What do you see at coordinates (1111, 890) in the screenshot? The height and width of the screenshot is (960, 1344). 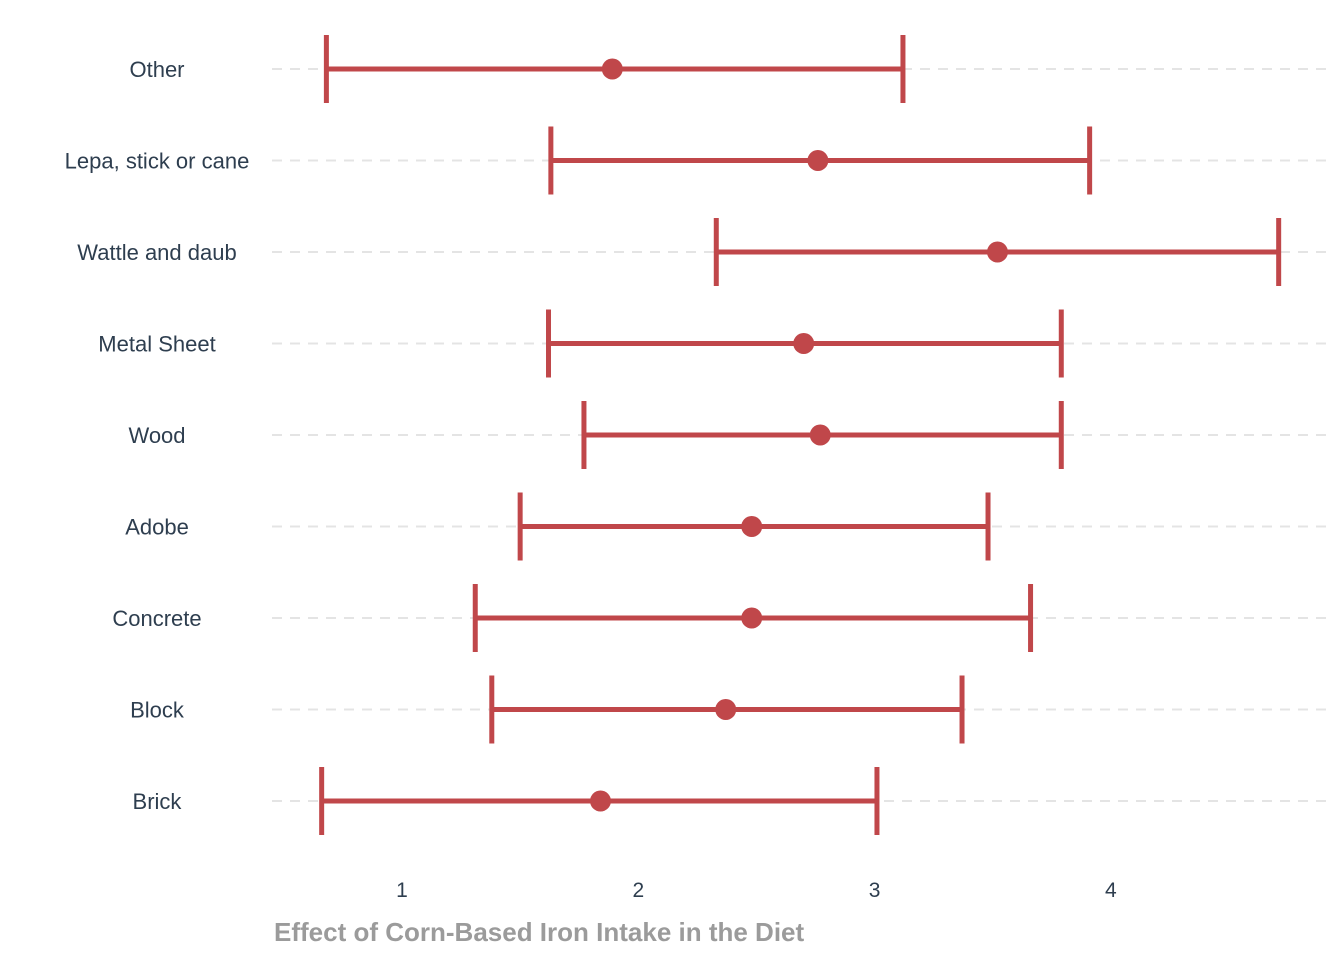 I see `x-tick-label: 4` at bounding box center [1111, 890].